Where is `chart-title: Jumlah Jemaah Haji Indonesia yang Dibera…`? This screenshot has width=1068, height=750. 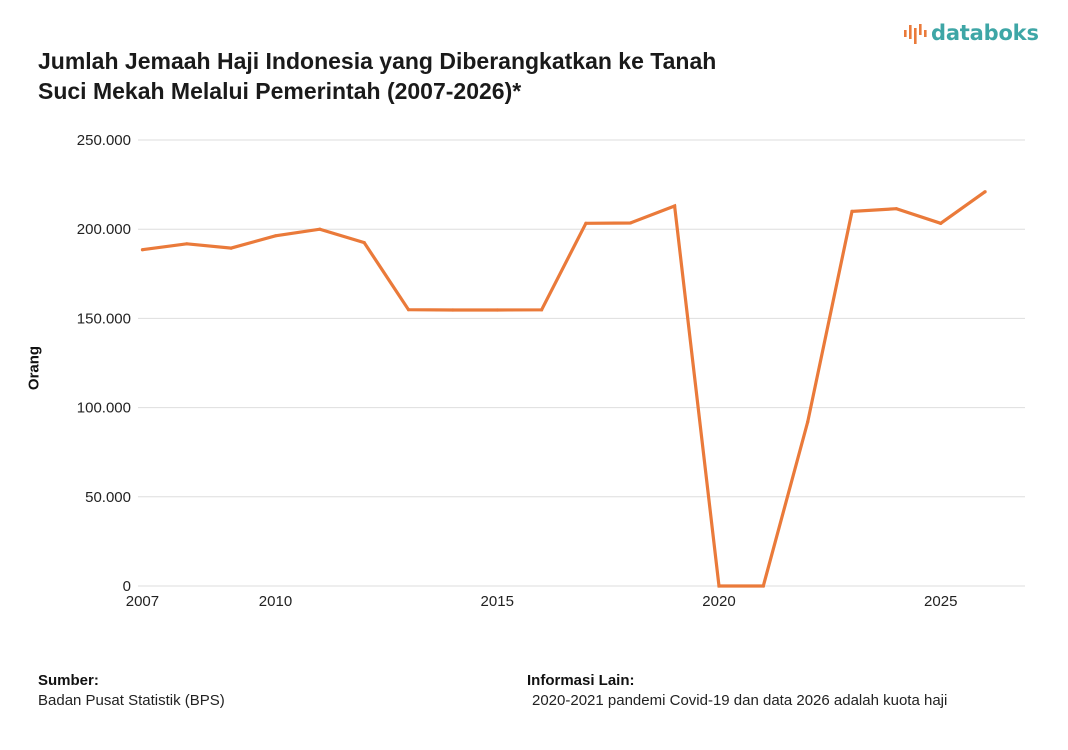 chart-title: Jumlah Jemaah Haji Indonesia yang Dibera… is located at coordinates (418, 76).